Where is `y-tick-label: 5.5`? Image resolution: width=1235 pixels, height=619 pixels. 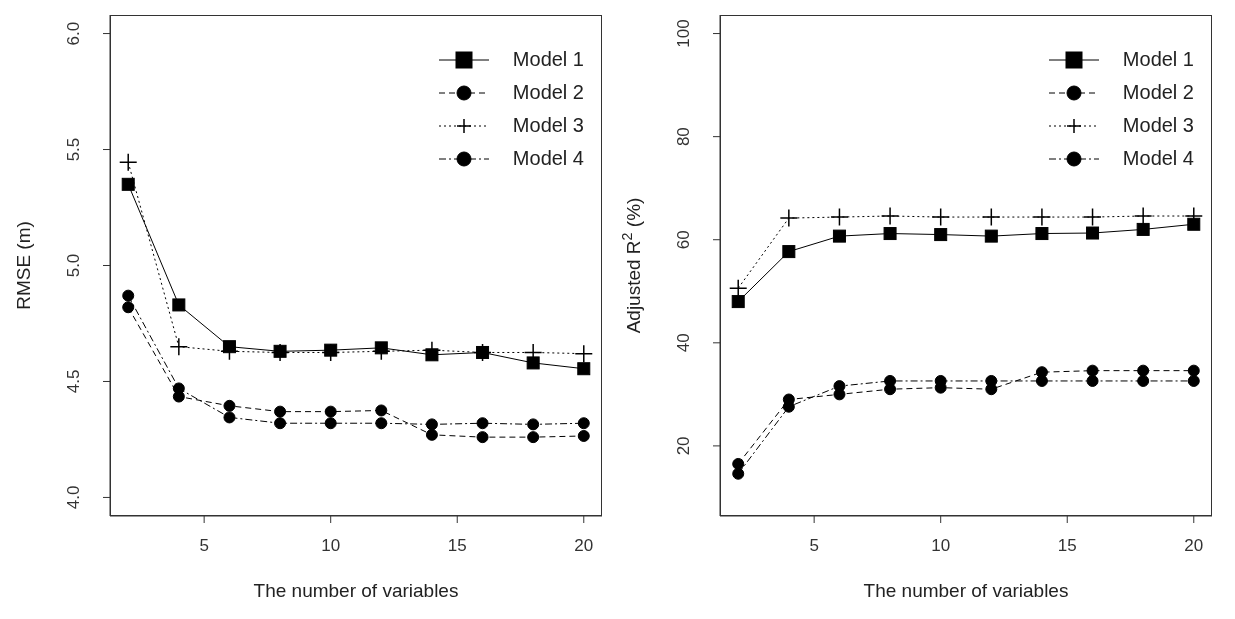
y-tick-label: 5.5 is located at coordinates (73, 149).